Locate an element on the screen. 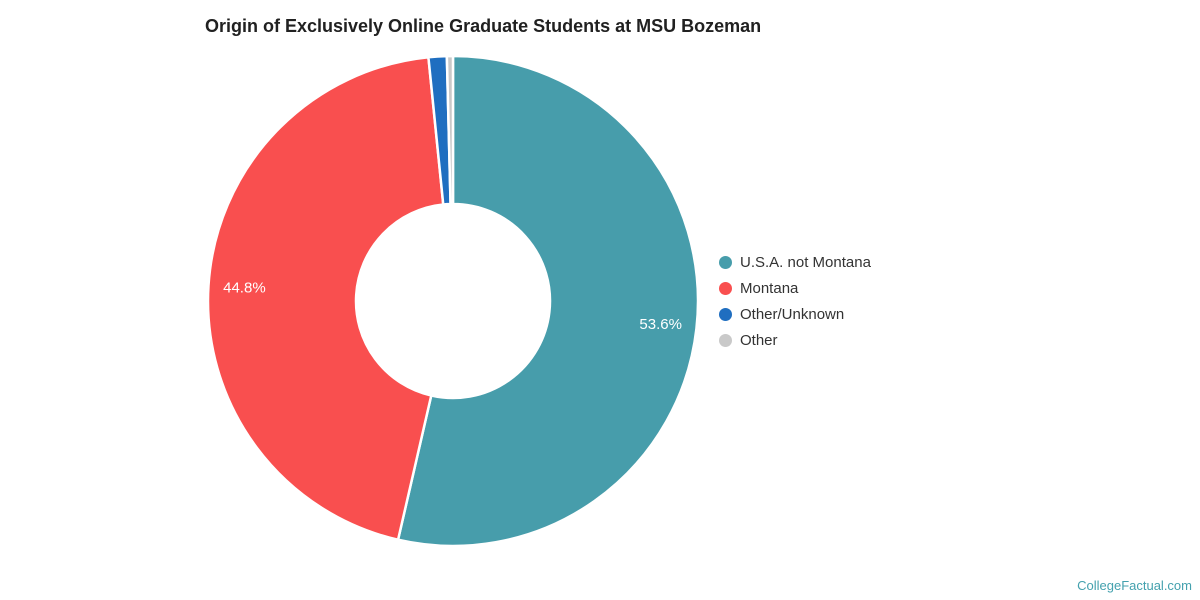 Image resolution: width=1200 pixels, height=600 pixels. legend-item-u-s-a-not-montana: U.S.A. not Montana is located at coordinates (795, 262).